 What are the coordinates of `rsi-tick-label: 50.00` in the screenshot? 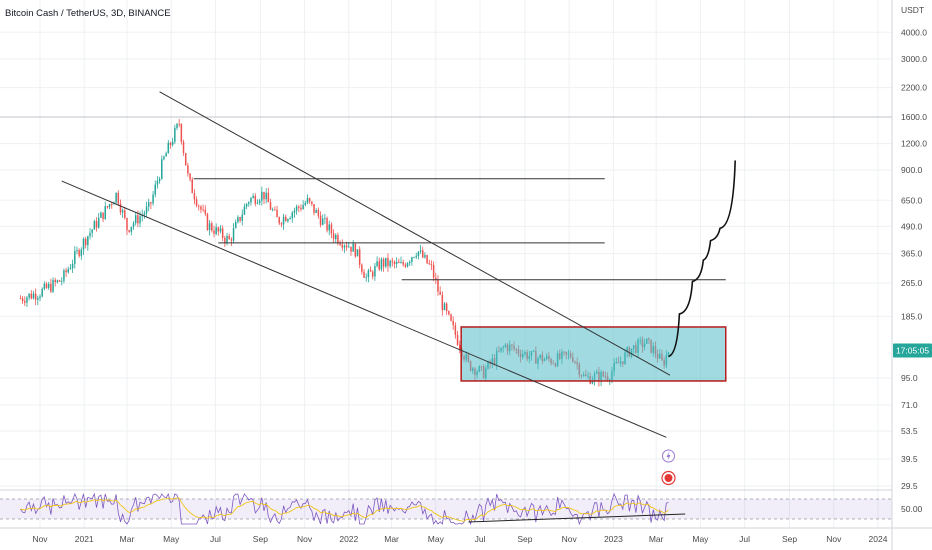 It's located at (912, 509).